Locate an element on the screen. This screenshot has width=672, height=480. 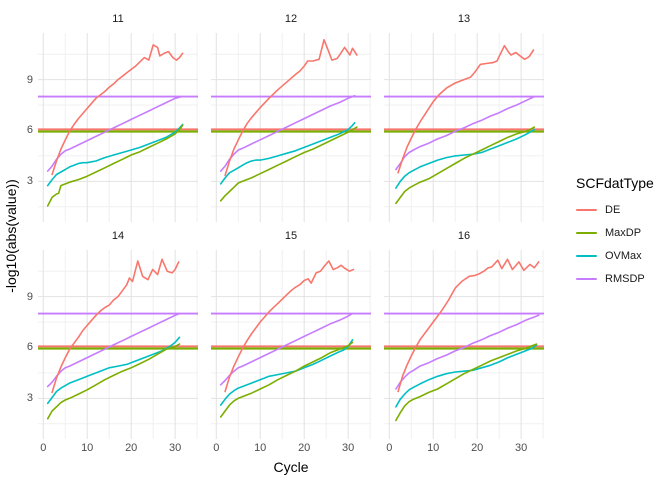
facet-panel-14: 14 is located at coordinates (118, 333).